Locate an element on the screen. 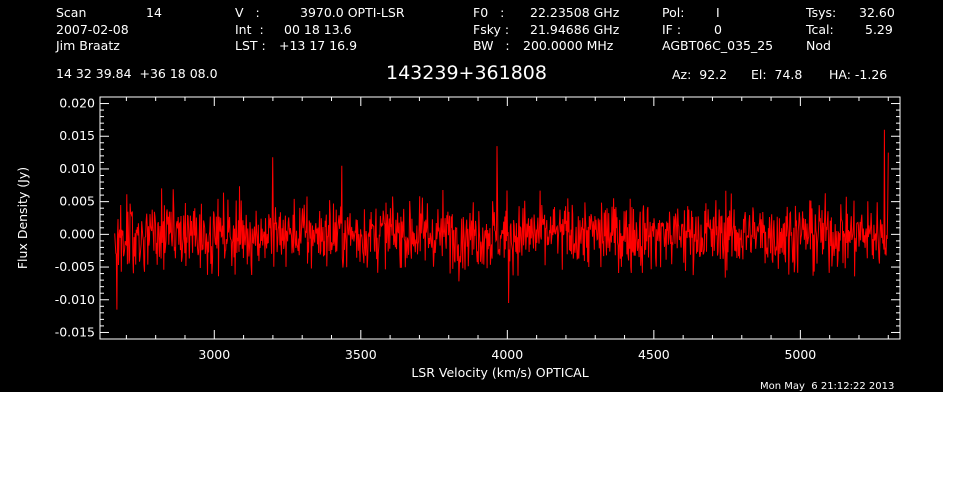 The width and height of the screenshot is (962, 490). y-tick-label: 0.020 is located at coordinates (77, 103).